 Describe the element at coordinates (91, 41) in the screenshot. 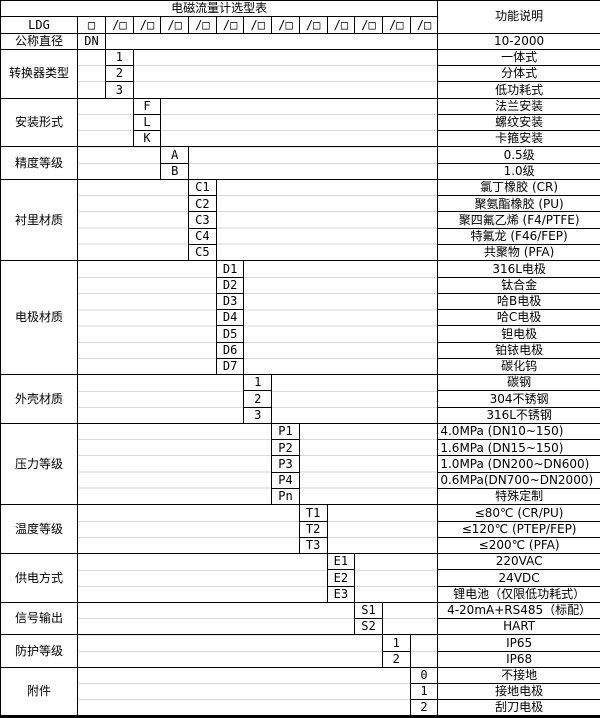

I see `code-cell: DN` at that location.